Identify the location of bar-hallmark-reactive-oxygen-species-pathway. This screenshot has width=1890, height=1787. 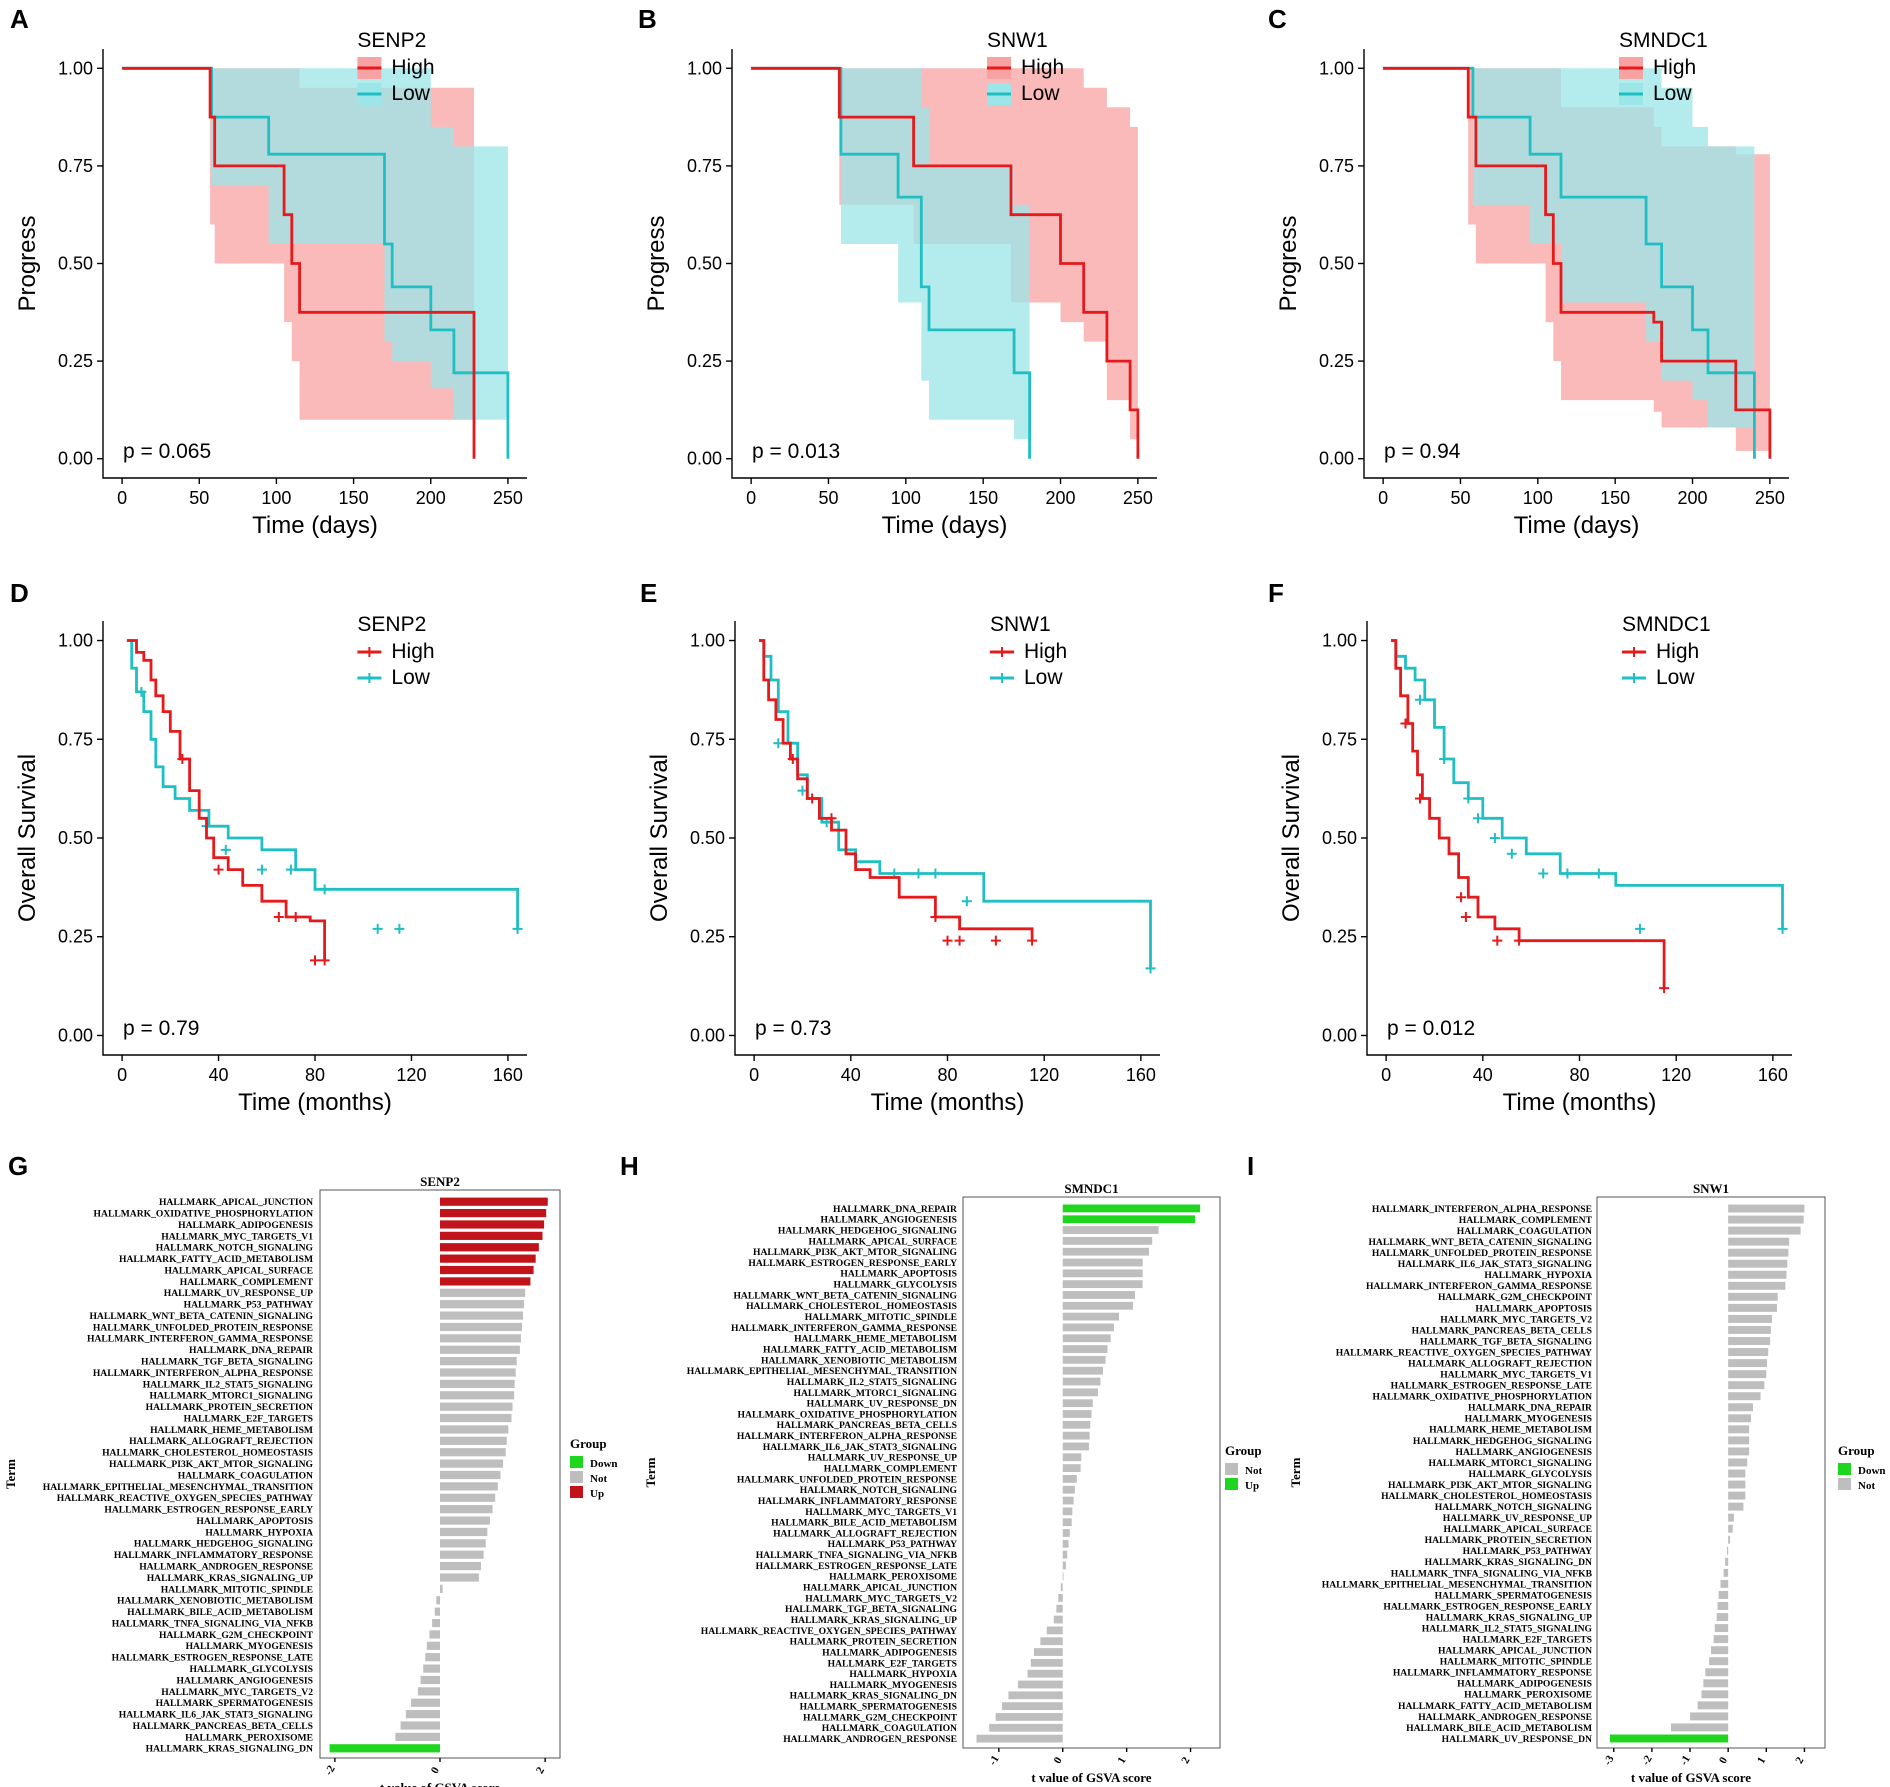
(1054, 1630).